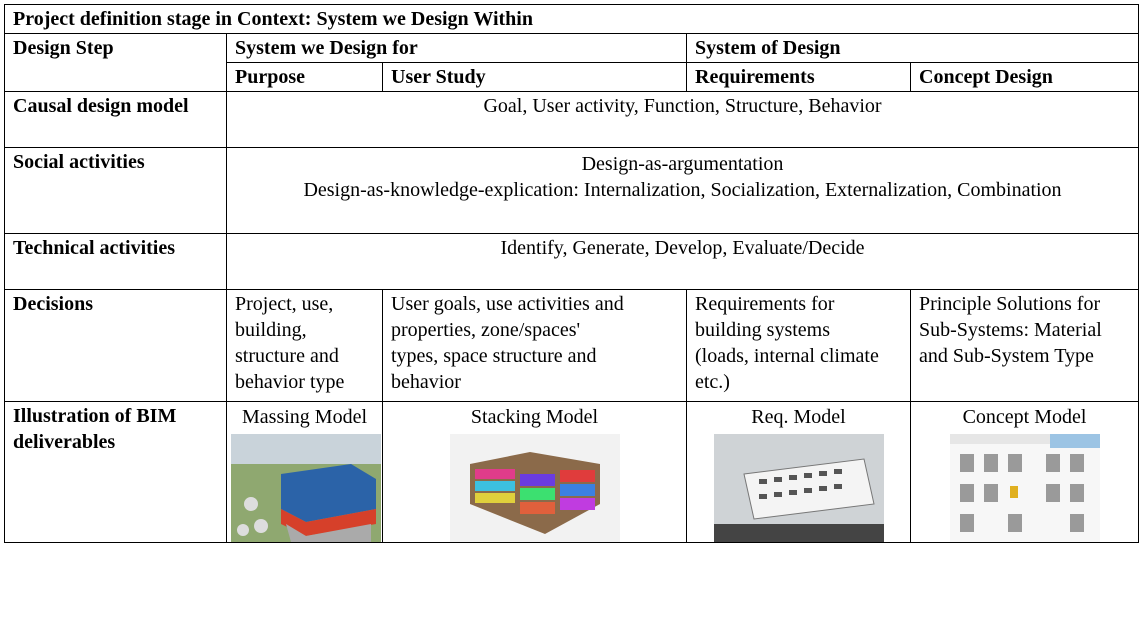 Image resolution: width=1143 pixels, height=641 pixels. Describe the element at coordinates (115, 261) in the screenshot. I see `row-label: Technical activities` at that location.